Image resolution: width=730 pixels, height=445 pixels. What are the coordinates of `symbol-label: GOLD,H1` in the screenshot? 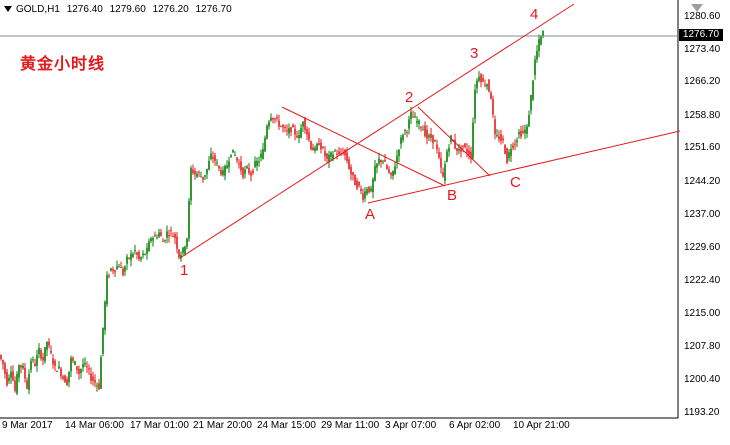 It's located at (38, 9).